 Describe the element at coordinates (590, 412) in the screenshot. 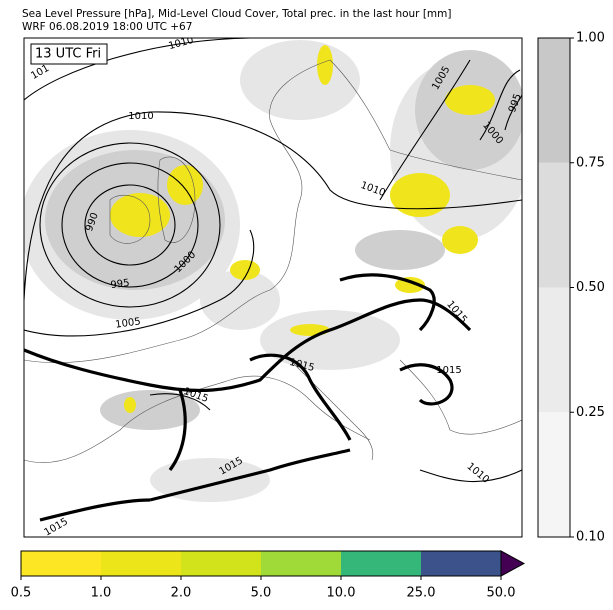

I see `tick-label: 0.25` at that location.